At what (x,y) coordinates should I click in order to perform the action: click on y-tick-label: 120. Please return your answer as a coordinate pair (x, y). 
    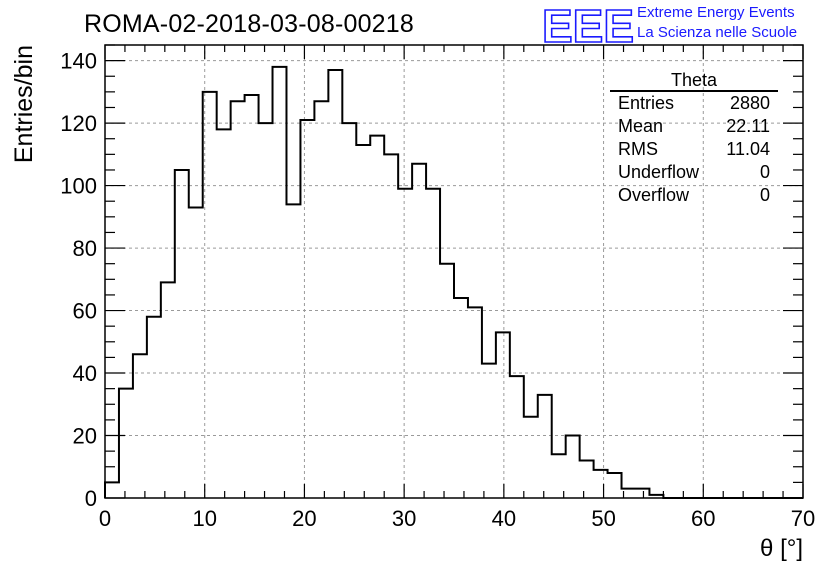
    Looking at the image, I should click on (78, 123).